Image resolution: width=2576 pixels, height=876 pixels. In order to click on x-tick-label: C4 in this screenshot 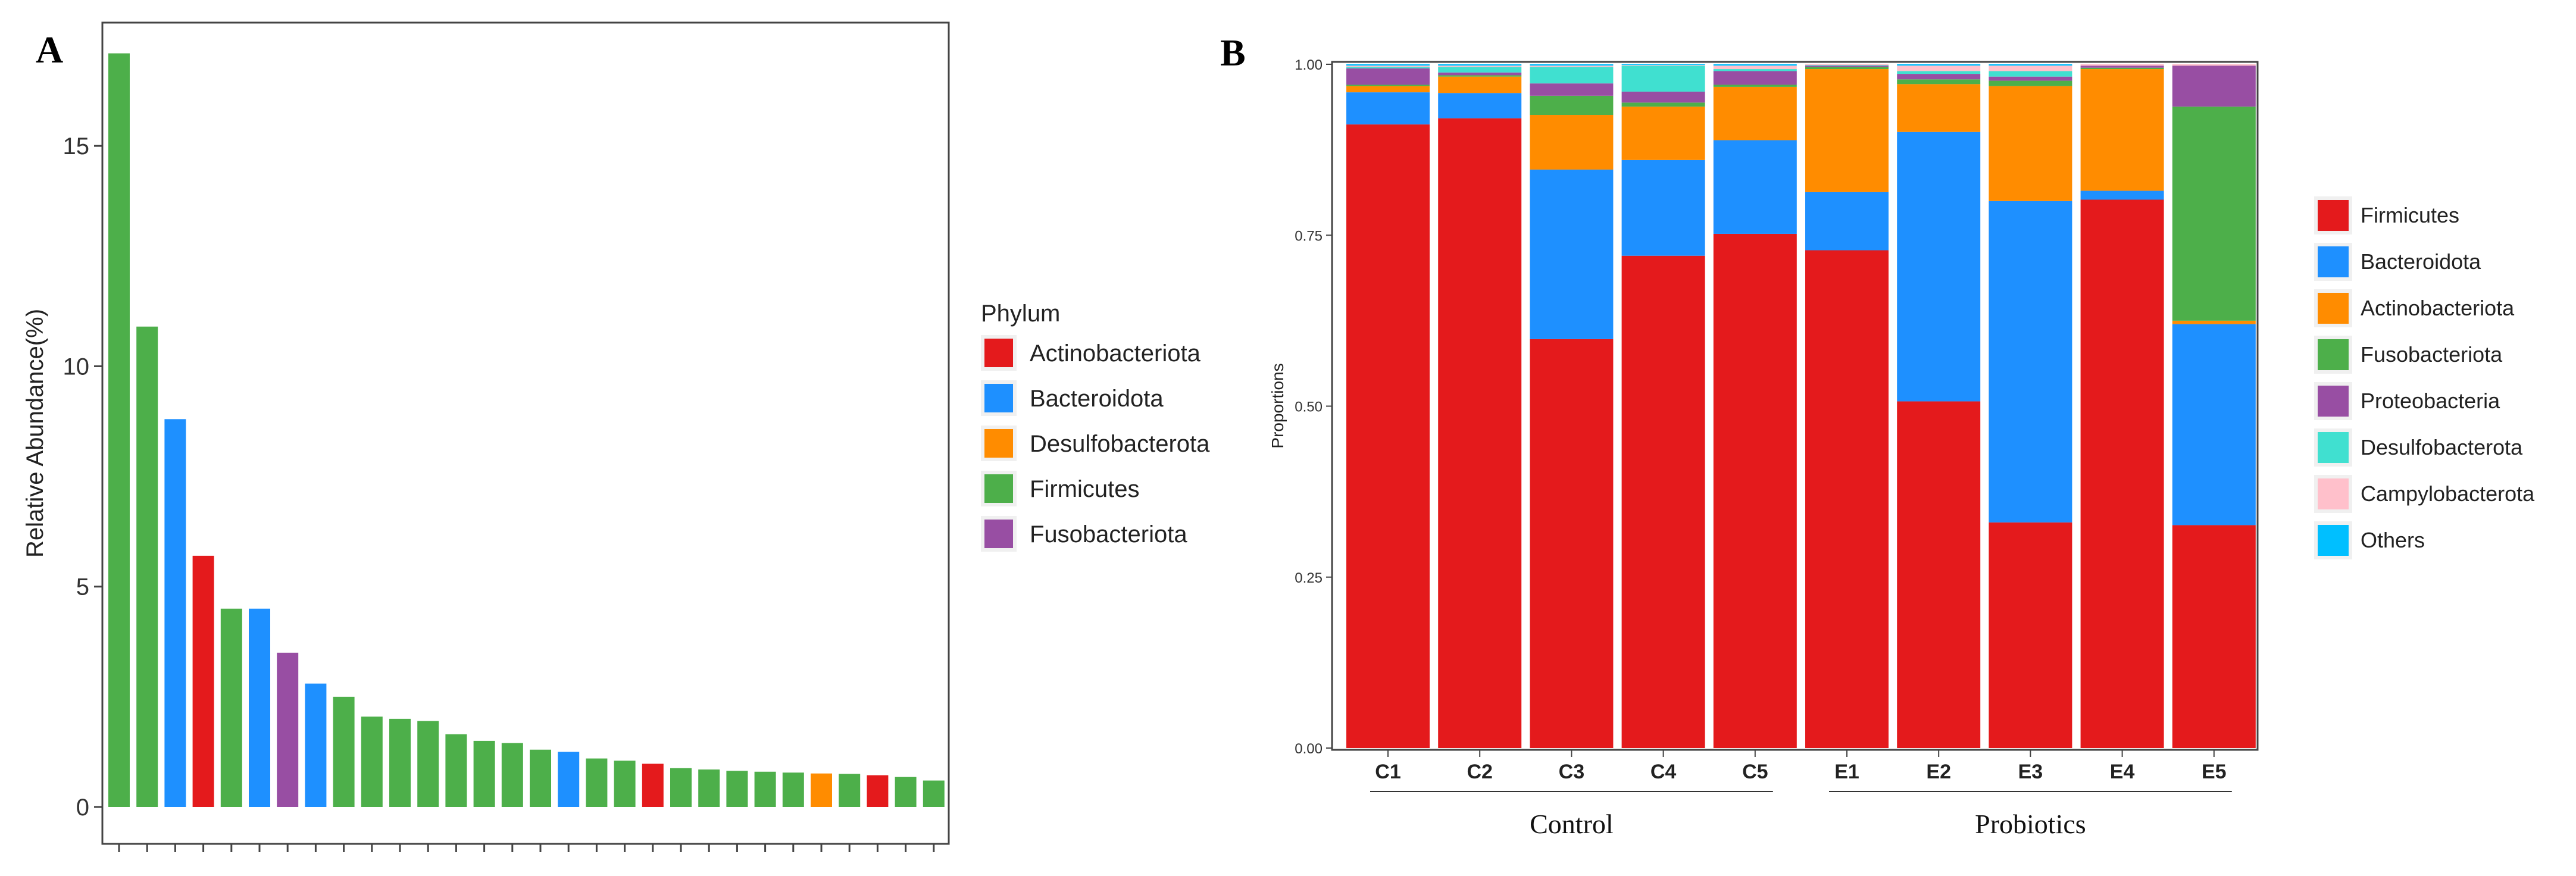, I will do `click(1663, 772)`.